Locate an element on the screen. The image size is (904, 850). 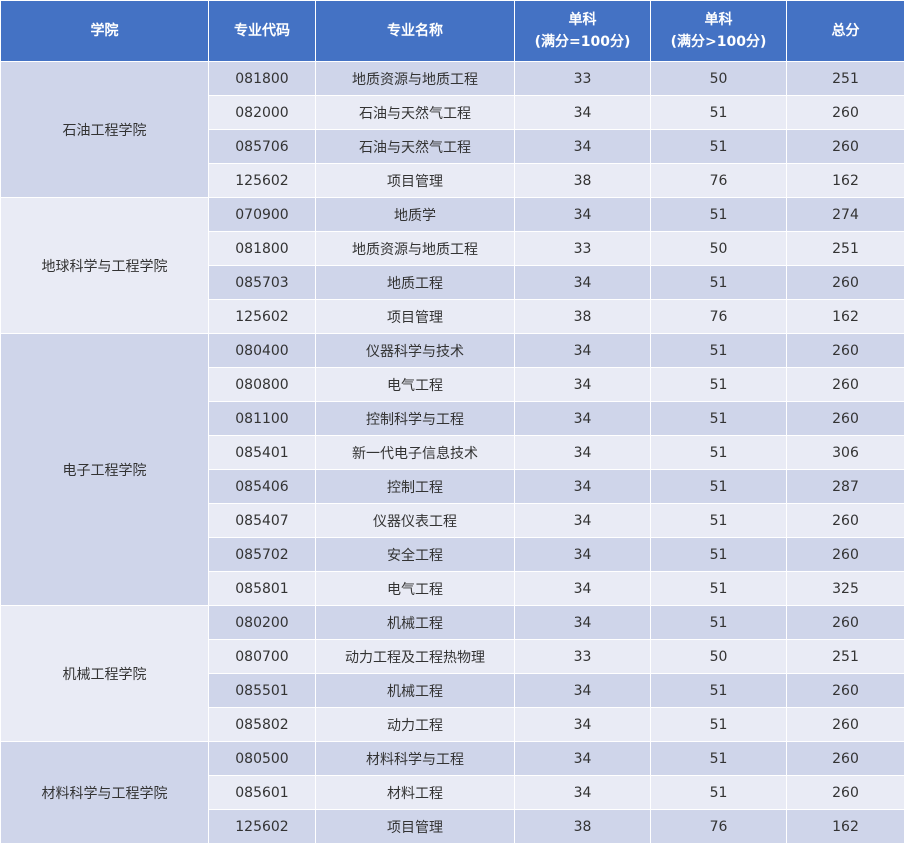
code-cell: 085601 is located at coordinates (262, 792).